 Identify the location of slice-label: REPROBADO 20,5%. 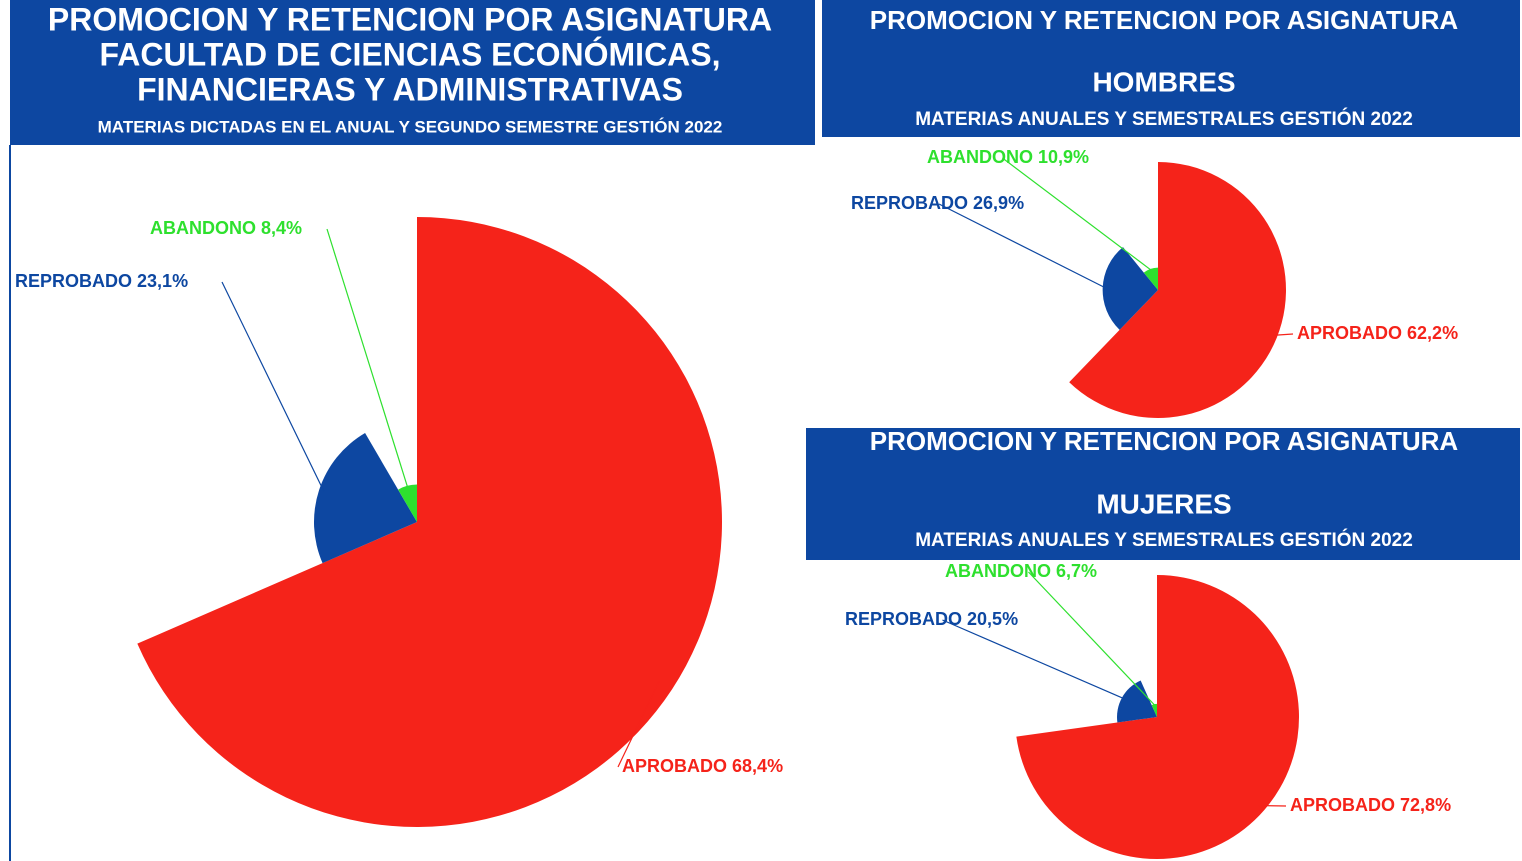
(931, 619).